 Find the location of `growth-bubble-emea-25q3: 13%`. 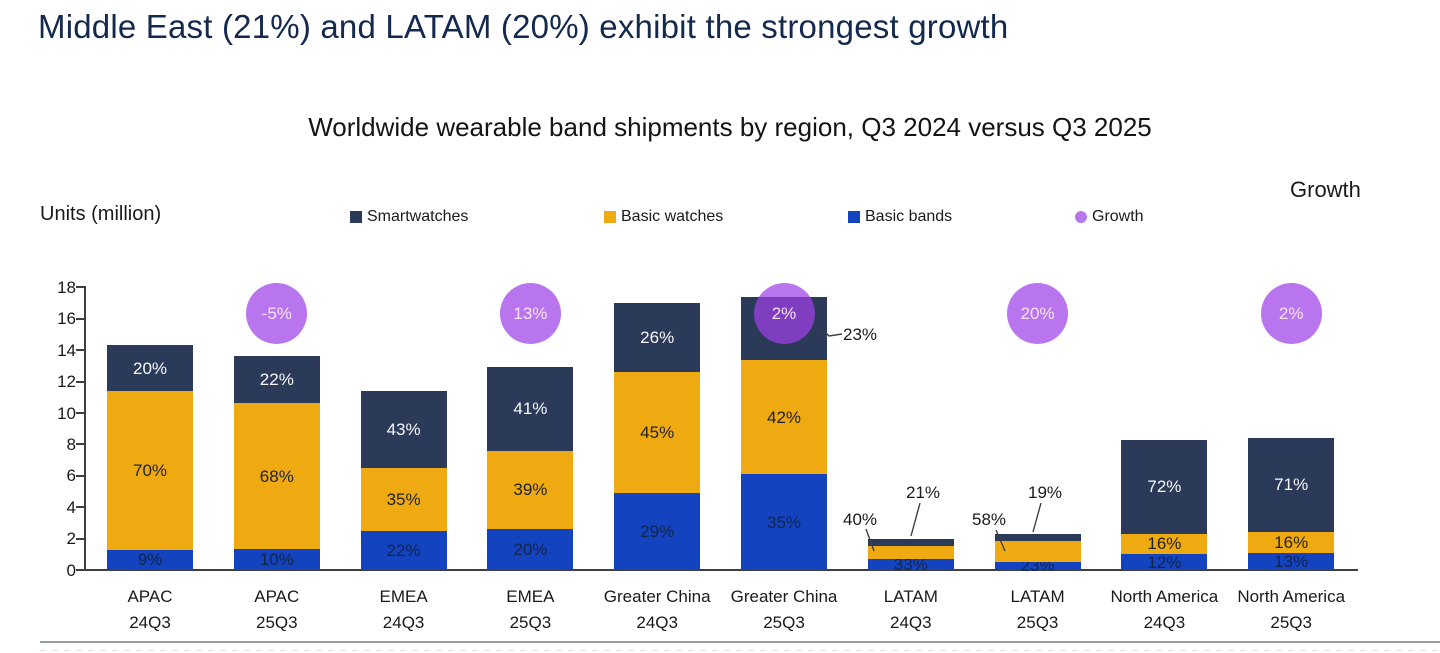

growth-bubble-emea-25q3: 13% is located at coordinates (530, 313).